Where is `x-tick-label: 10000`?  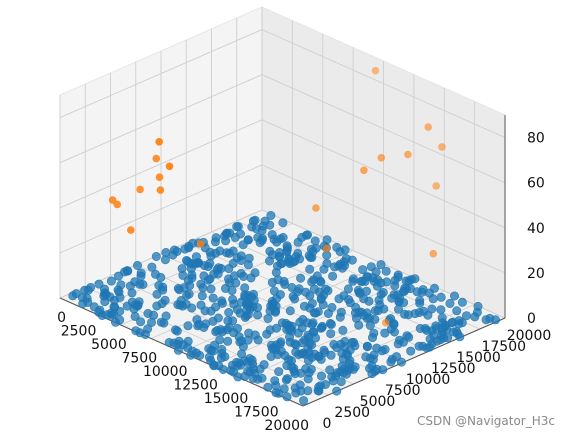
x-tick-label: 10000 is located at coordinates (165, 372).